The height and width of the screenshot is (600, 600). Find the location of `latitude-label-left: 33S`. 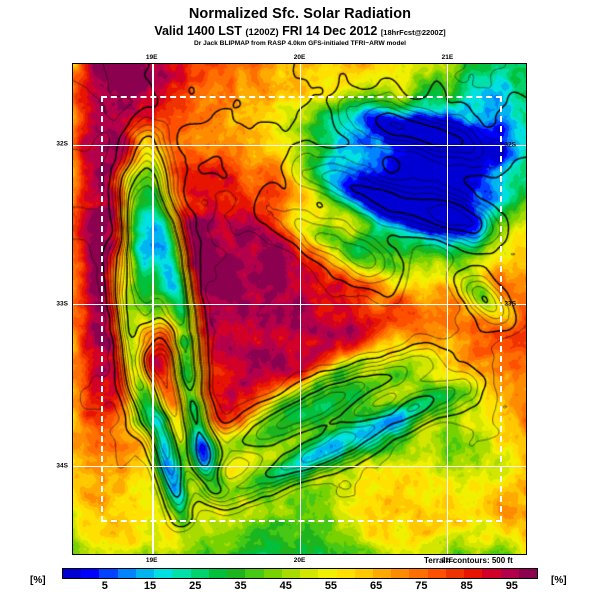

latitude-label-left: 33S is located at coordinates (62, 304).